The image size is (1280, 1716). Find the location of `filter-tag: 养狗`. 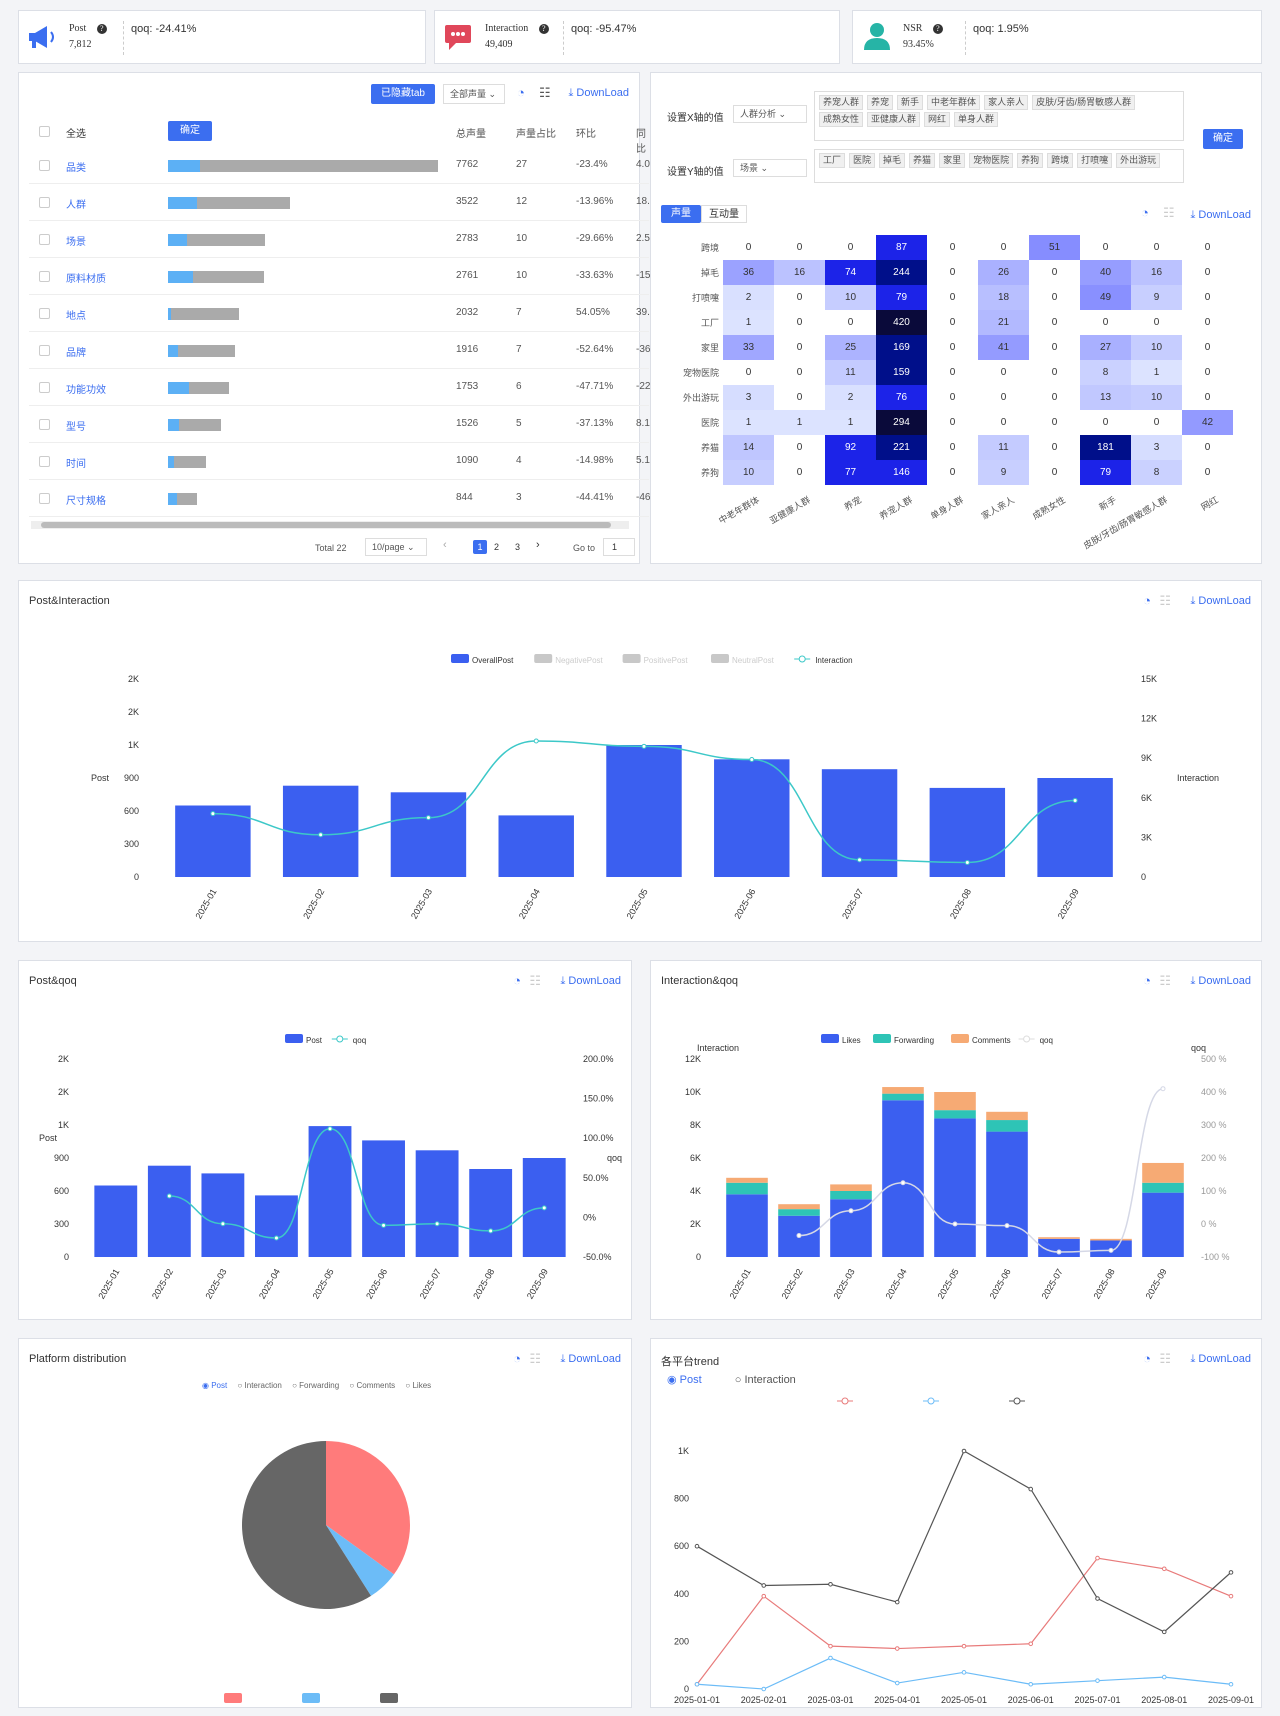

filter-tag: 养狗 is located at coordinates (1030, 160).